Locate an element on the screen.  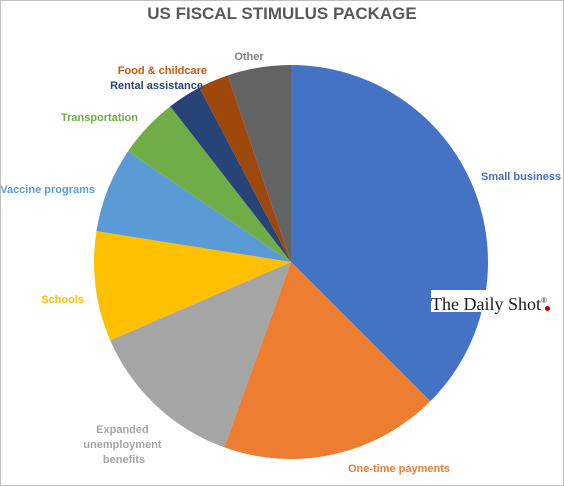
pie-slice-food-childcare is located at coordinates (245, 168).